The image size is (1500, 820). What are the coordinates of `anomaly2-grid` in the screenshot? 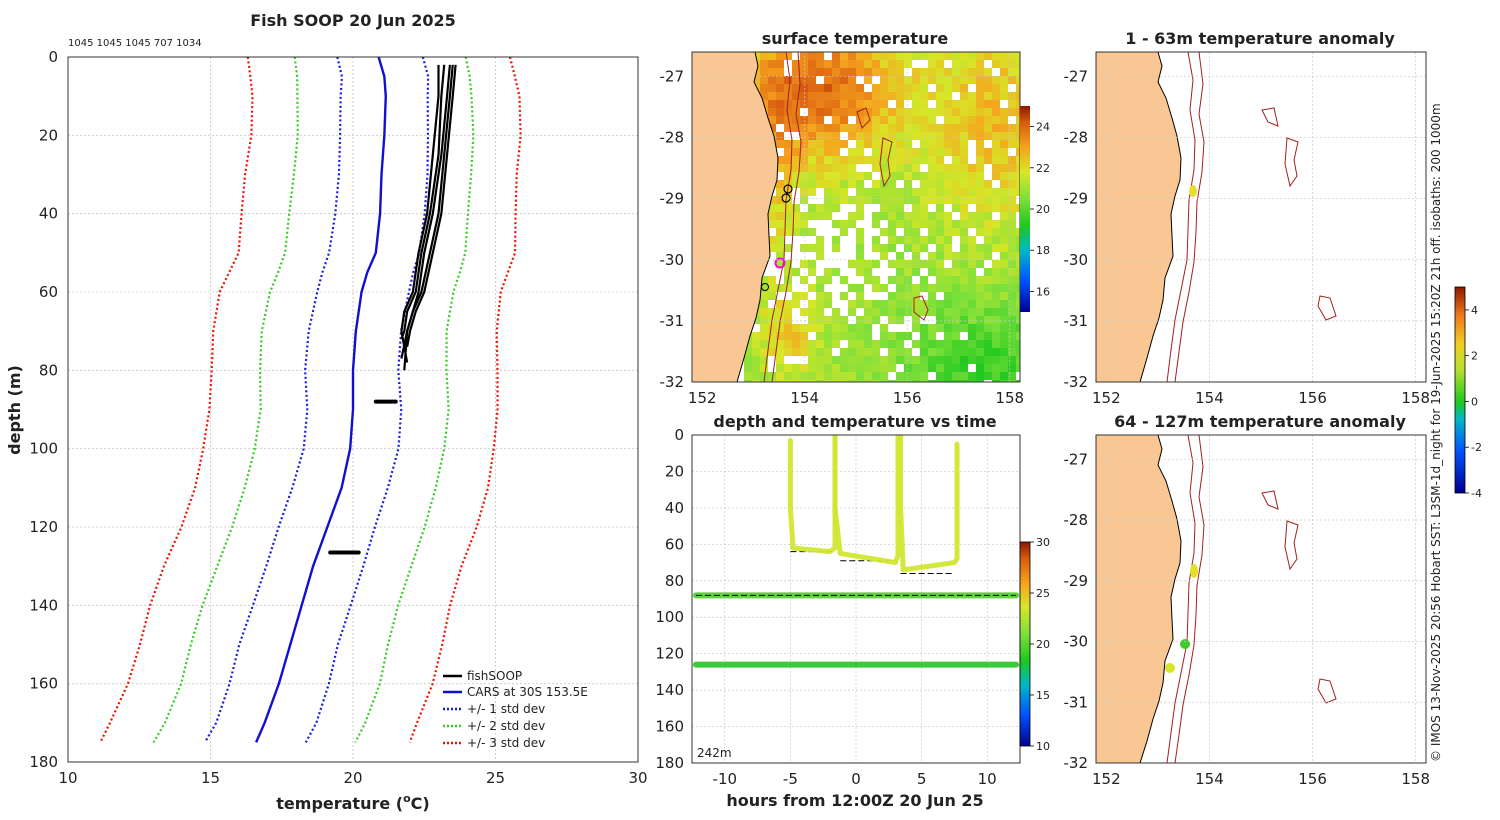 It's located at (1261, 599).